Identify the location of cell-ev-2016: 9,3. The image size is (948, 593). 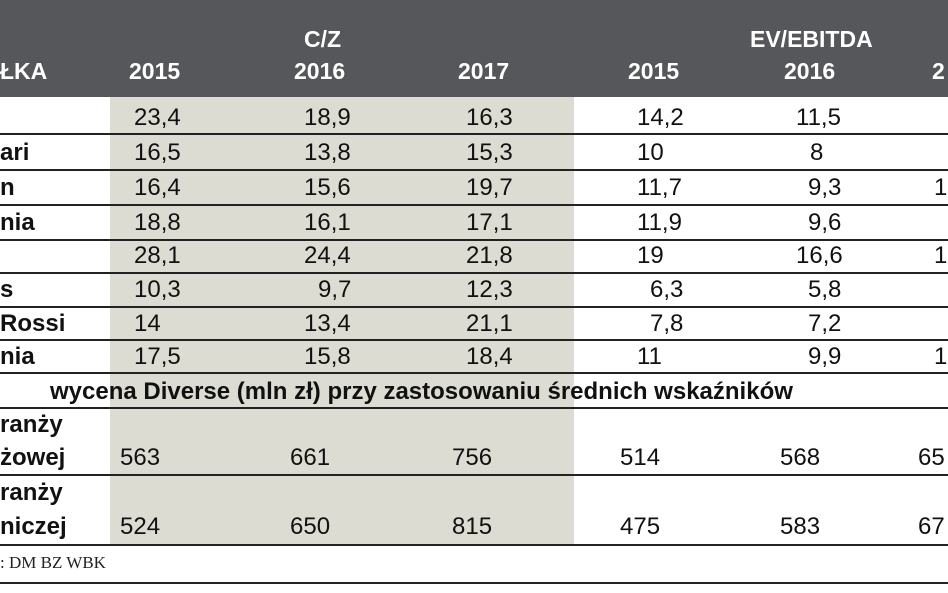
(825, 187).